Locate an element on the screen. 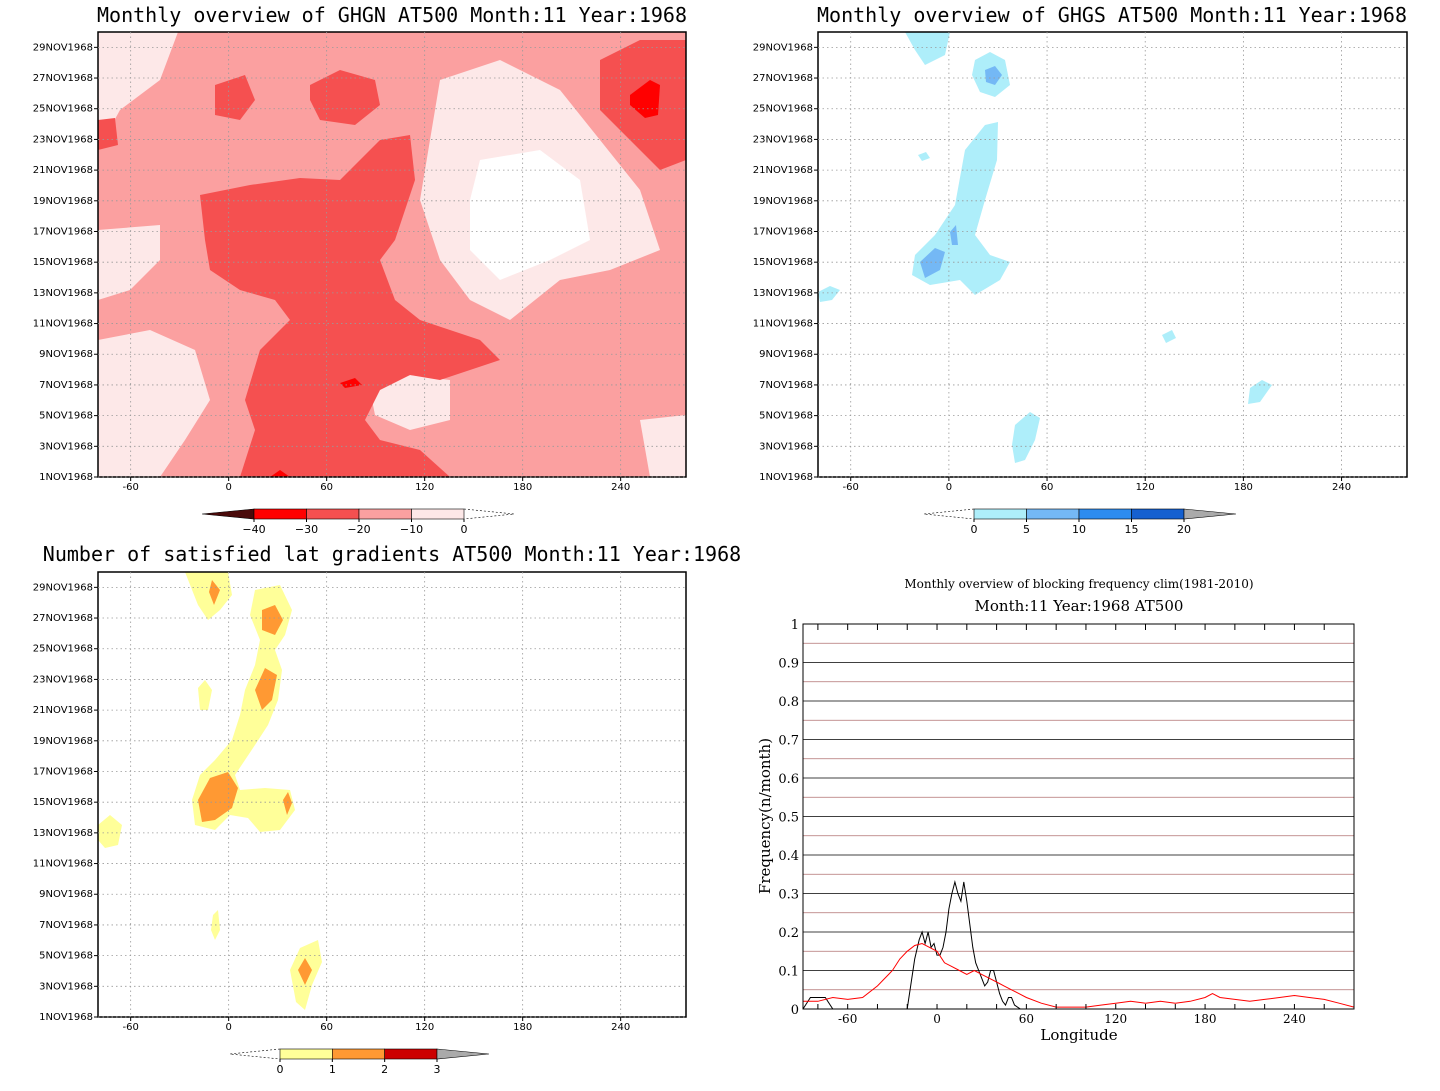 The image size is (1440, 1091). ghgn-x-tick-label: 180 is located at coordinates (522, 487).